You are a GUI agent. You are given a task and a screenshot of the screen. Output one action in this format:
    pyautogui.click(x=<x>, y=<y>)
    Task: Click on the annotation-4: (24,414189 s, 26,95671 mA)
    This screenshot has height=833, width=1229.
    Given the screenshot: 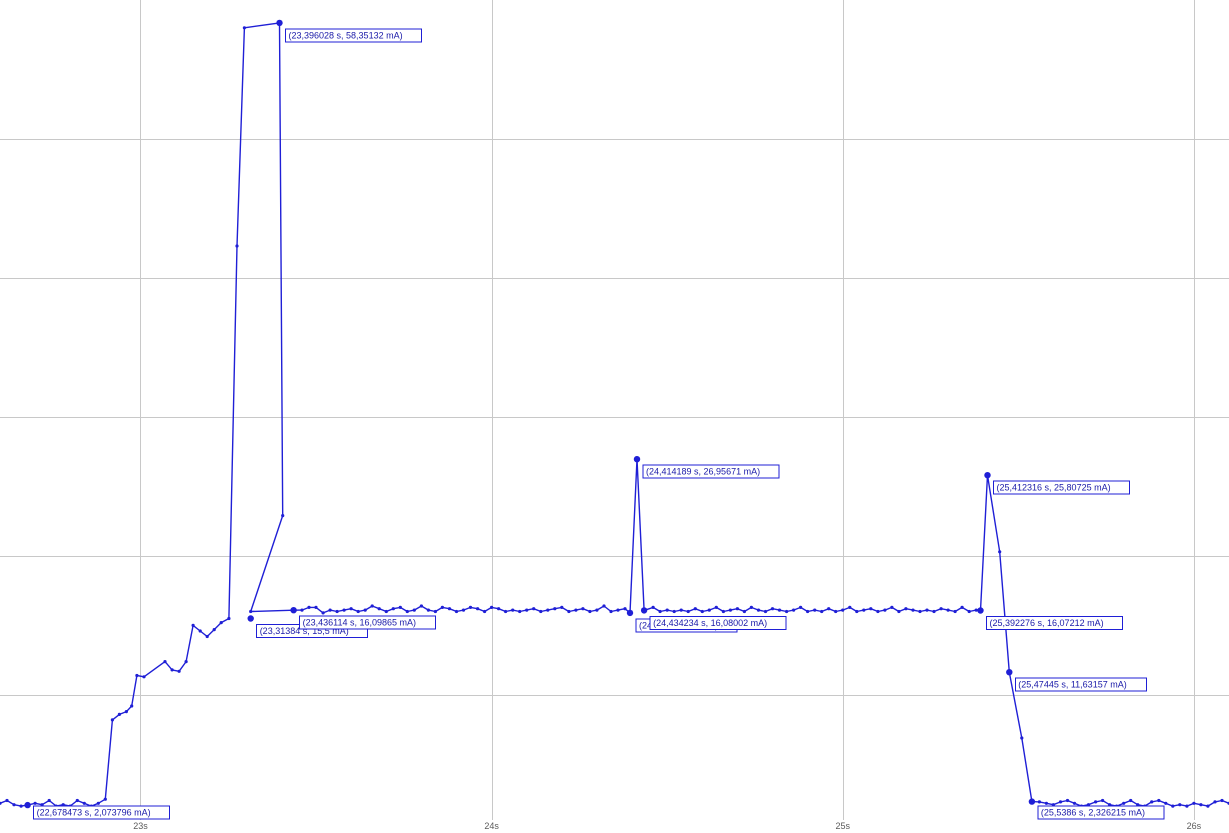 What is the action you would take?
    pyautogui.click(x=706, y=467)
    